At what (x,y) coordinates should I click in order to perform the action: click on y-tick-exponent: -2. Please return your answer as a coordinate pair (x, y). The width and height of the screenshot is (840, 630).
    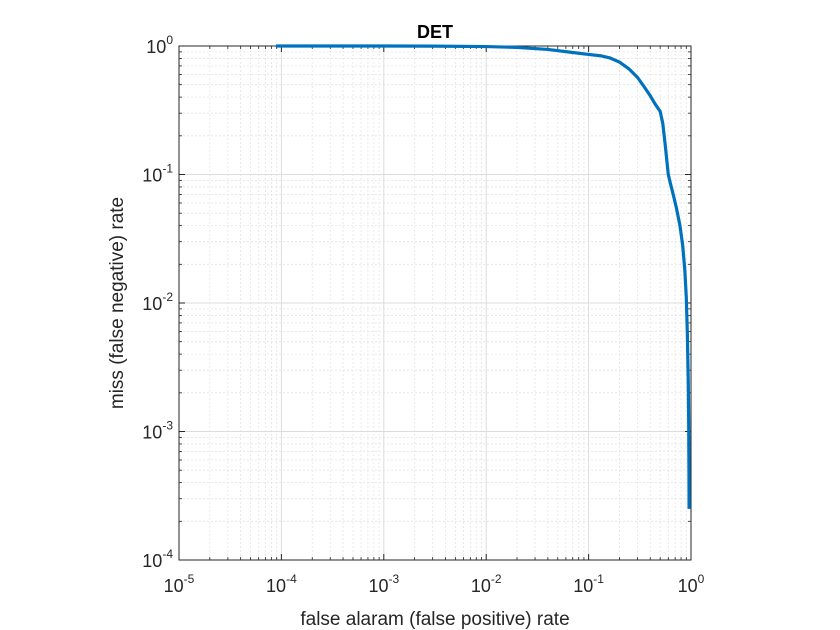
    Looking at the image, I should click on (167, 297).